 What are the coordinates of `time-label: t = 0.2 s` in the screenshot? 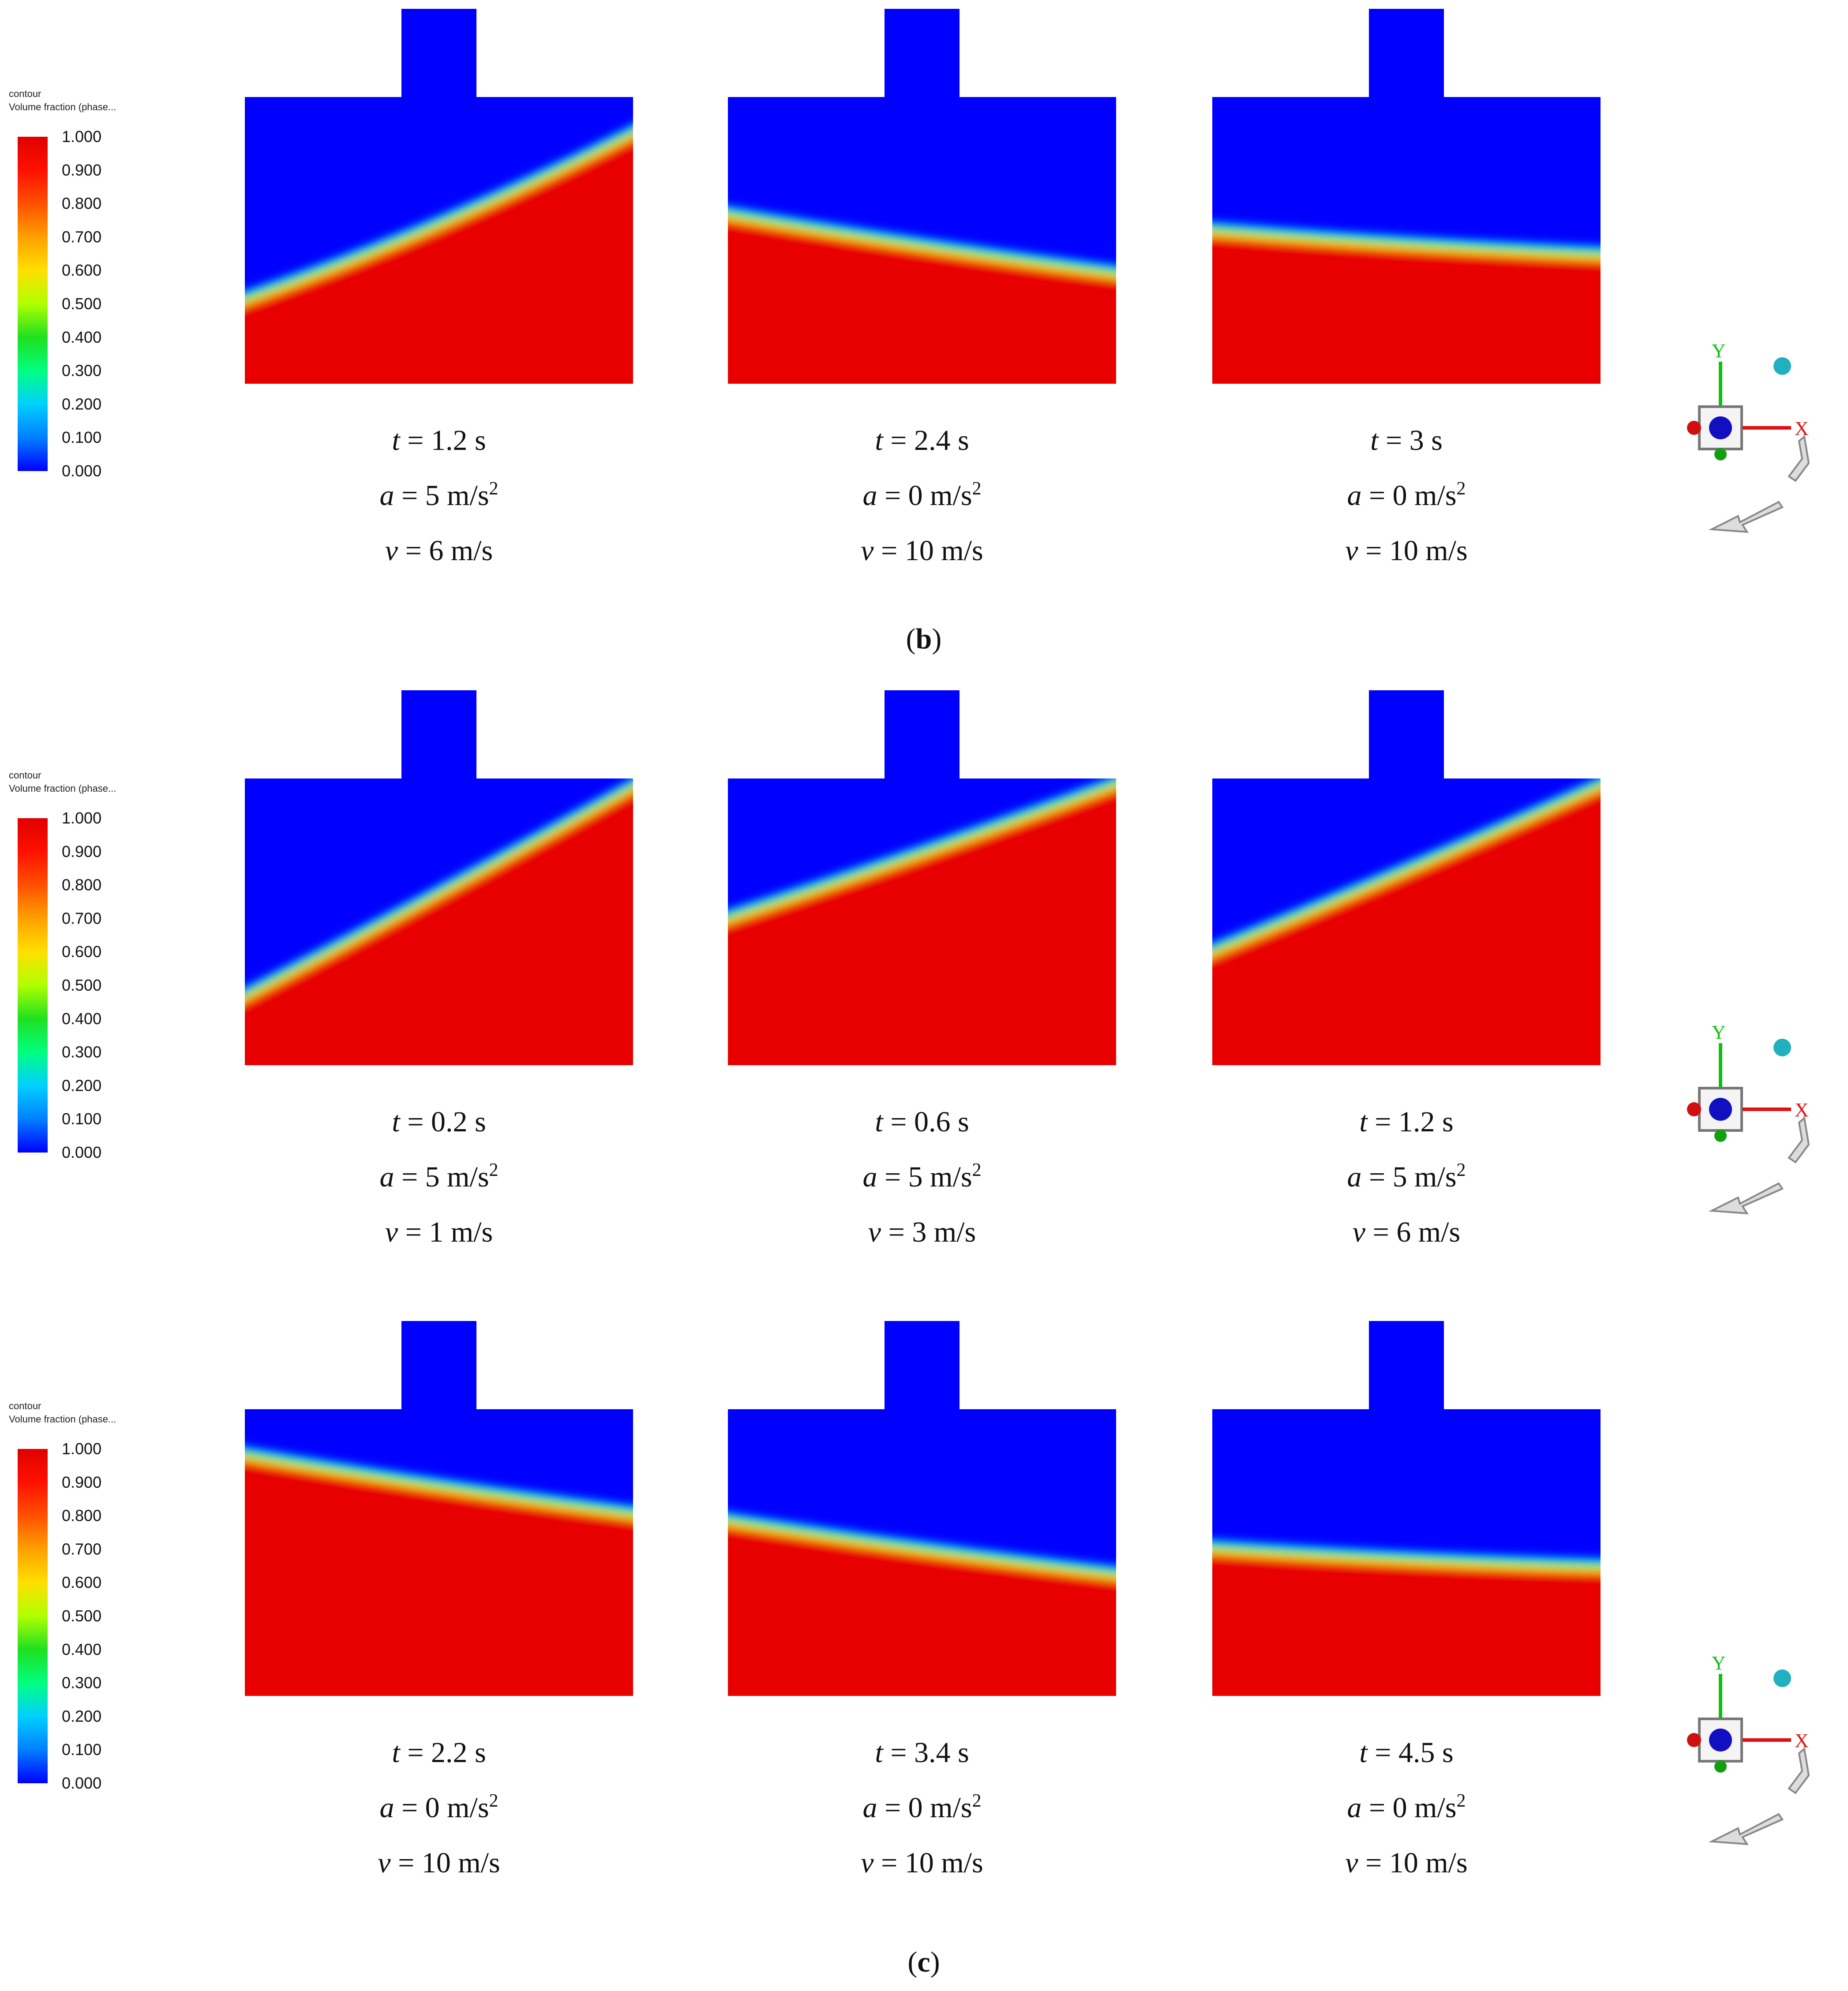 It's located at (439, 1122).